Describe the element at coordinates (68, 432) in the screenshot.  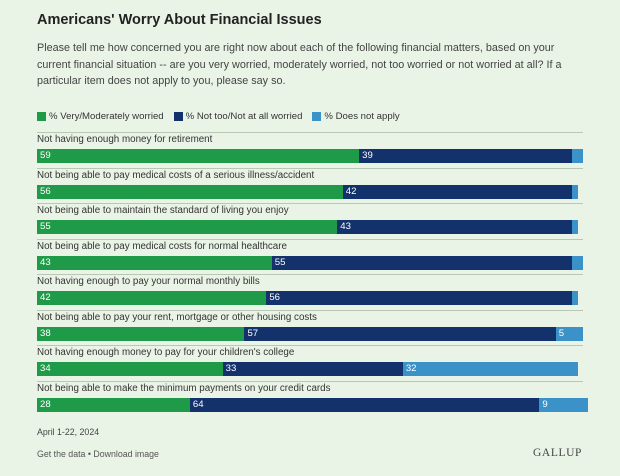
I see `survey-date: April 1-22, 2024` at that location.